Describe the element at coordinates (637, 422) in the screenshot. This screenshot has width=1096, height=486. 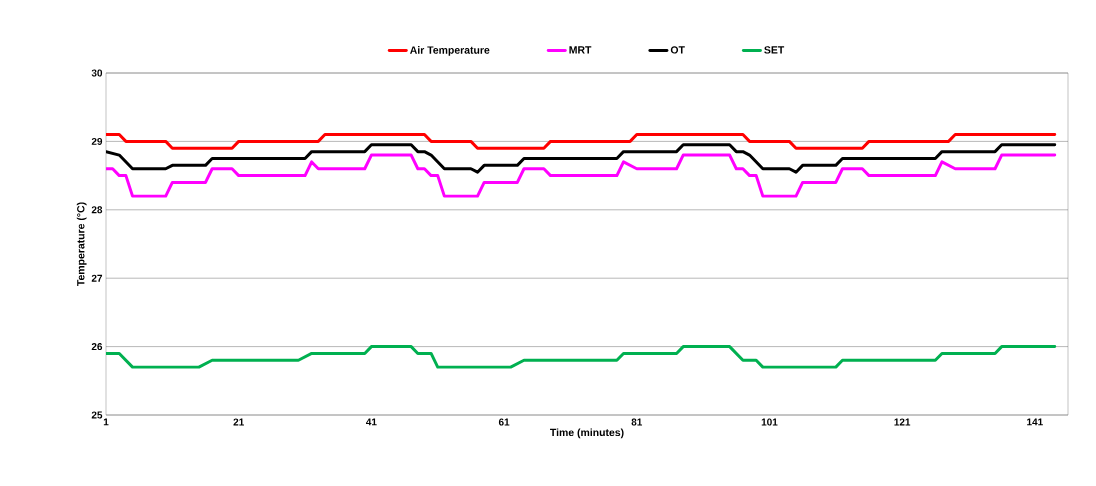
I see `x-tick-label: 81` at that location.